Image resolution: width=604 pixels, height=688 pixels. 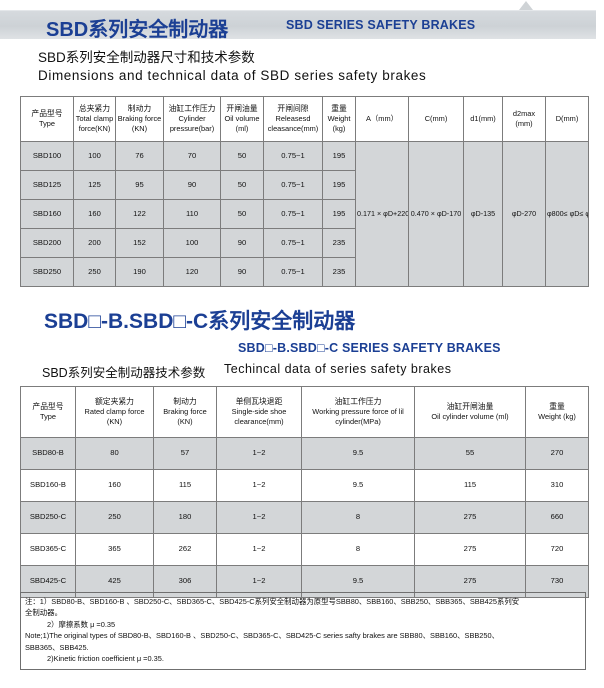 What do you see at coordinates (358, 517) in the screenshot?
I see `cell-pressure: 8` at bounding box center [358, 517].